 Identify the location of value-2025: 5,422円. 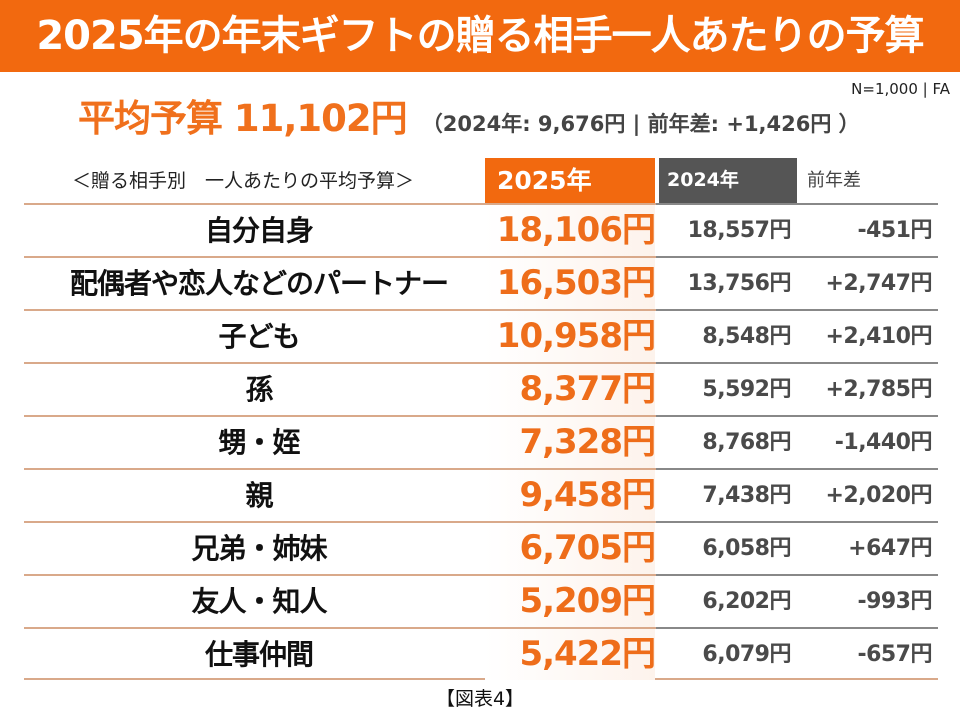
(570, 654).